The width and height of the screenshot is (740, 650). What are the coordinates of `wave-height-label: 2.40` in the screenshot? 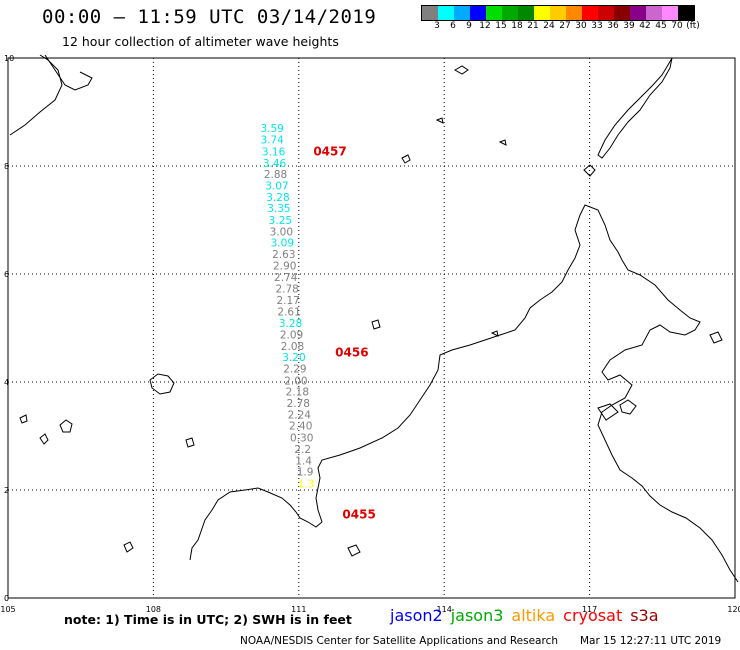 It's located at (300, 427).